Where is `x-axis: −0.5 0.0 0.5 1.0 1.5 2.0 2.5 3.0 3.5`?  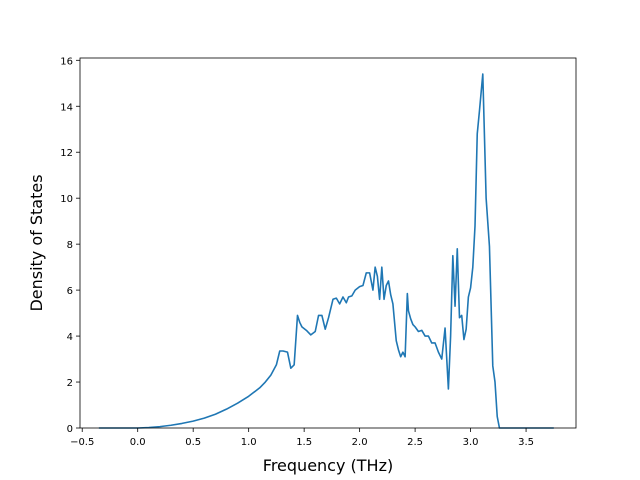 x-axis: −0.5 0.0 0.5 1.0 1.5 2.0 2.5 3.0 3.5 is located at coordinates (302, 438).